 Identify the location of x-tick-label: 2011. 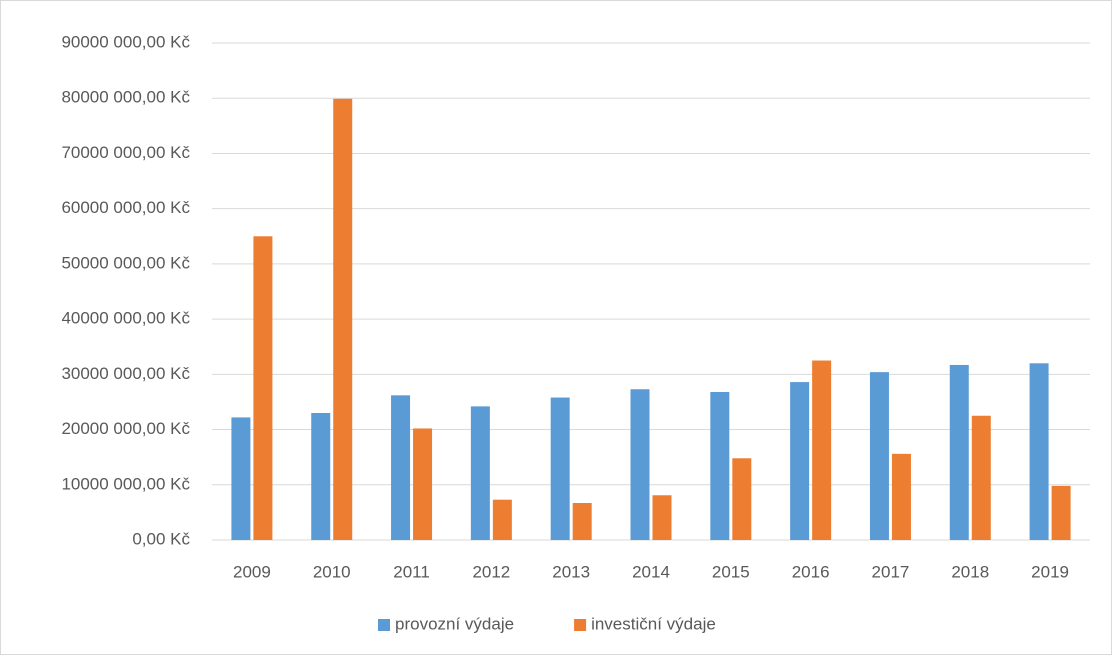
(411, 571).